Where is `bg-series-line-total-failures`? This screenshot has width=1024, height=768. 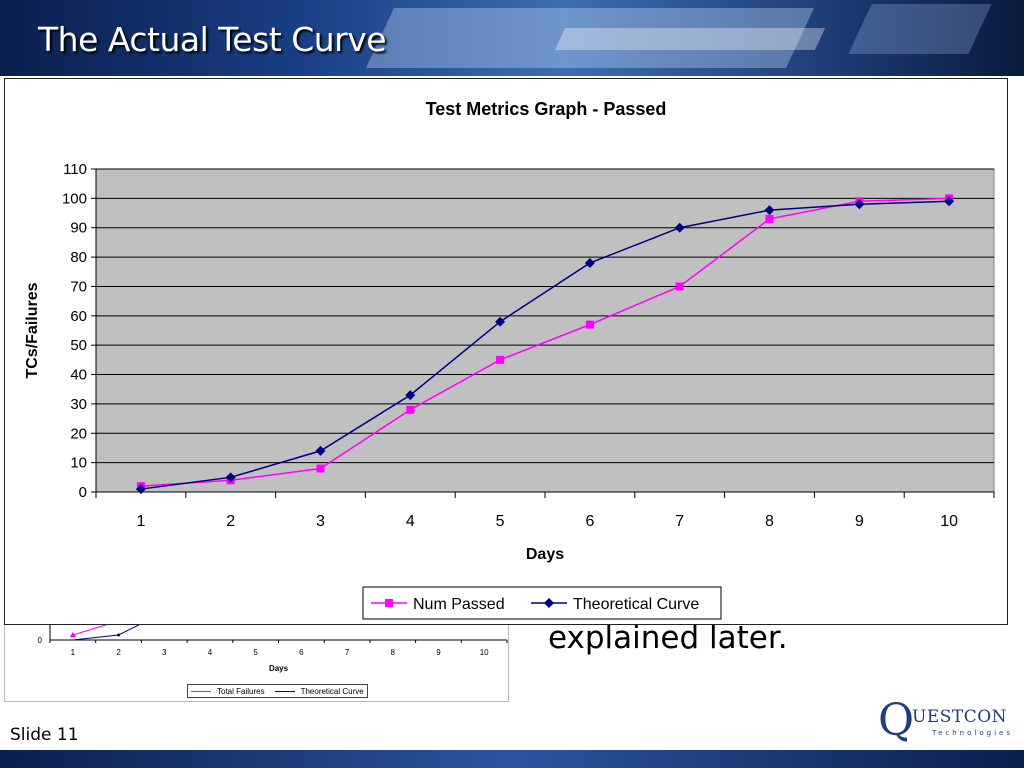
bg-series-line-total-failures is located at coordinates (90, 629).